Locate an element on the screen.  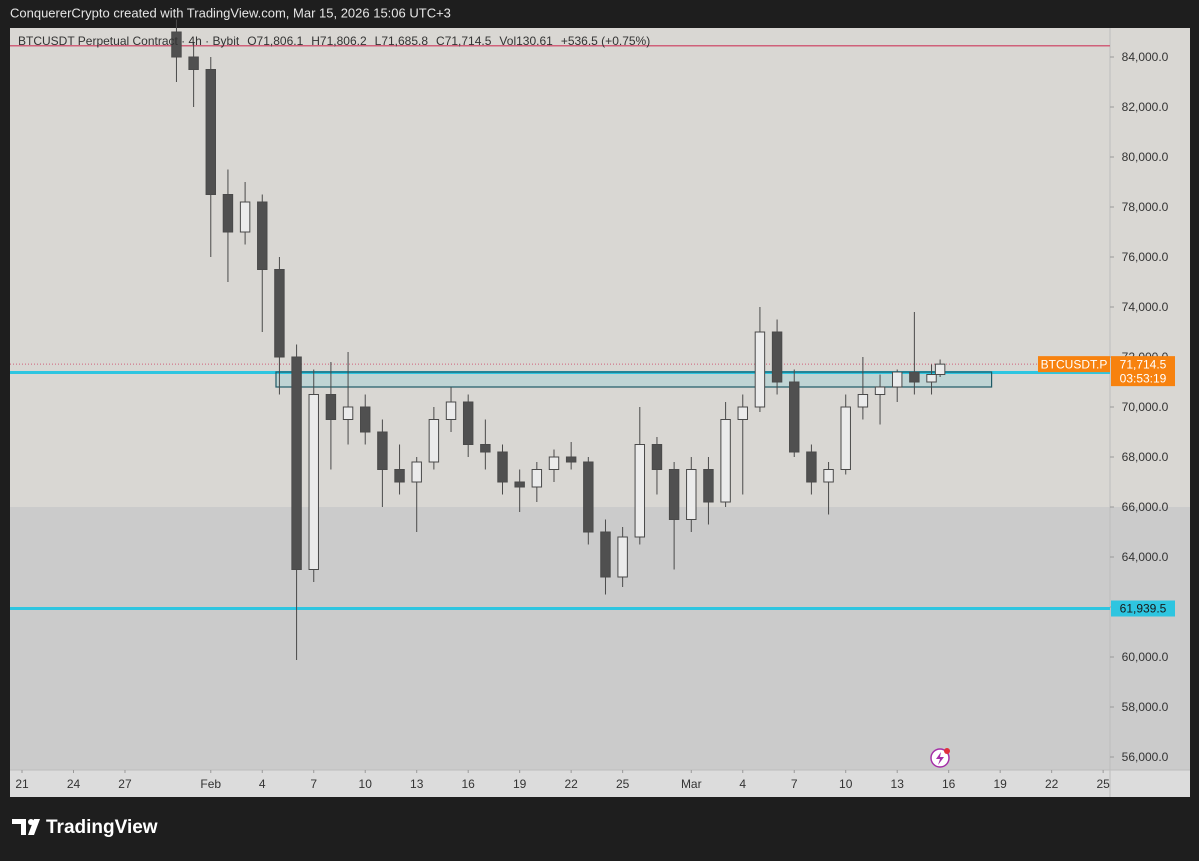
y-tick-label: 68,000.0 is located at coordinates (1145, 457).